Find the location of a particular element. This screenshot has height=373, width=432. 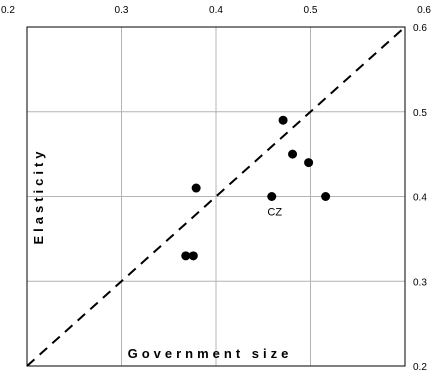

x-tick-label-3: 0.5 is located at coordinates (311, 10).